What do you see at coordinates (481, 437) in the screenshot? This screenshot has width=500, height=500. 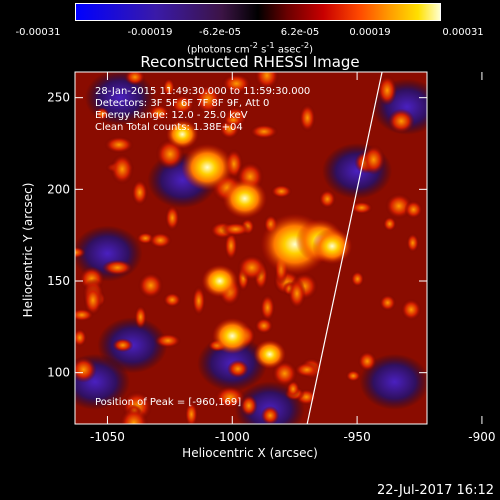 I see `x-tick-label: -900` at bounding box center [481, 437].